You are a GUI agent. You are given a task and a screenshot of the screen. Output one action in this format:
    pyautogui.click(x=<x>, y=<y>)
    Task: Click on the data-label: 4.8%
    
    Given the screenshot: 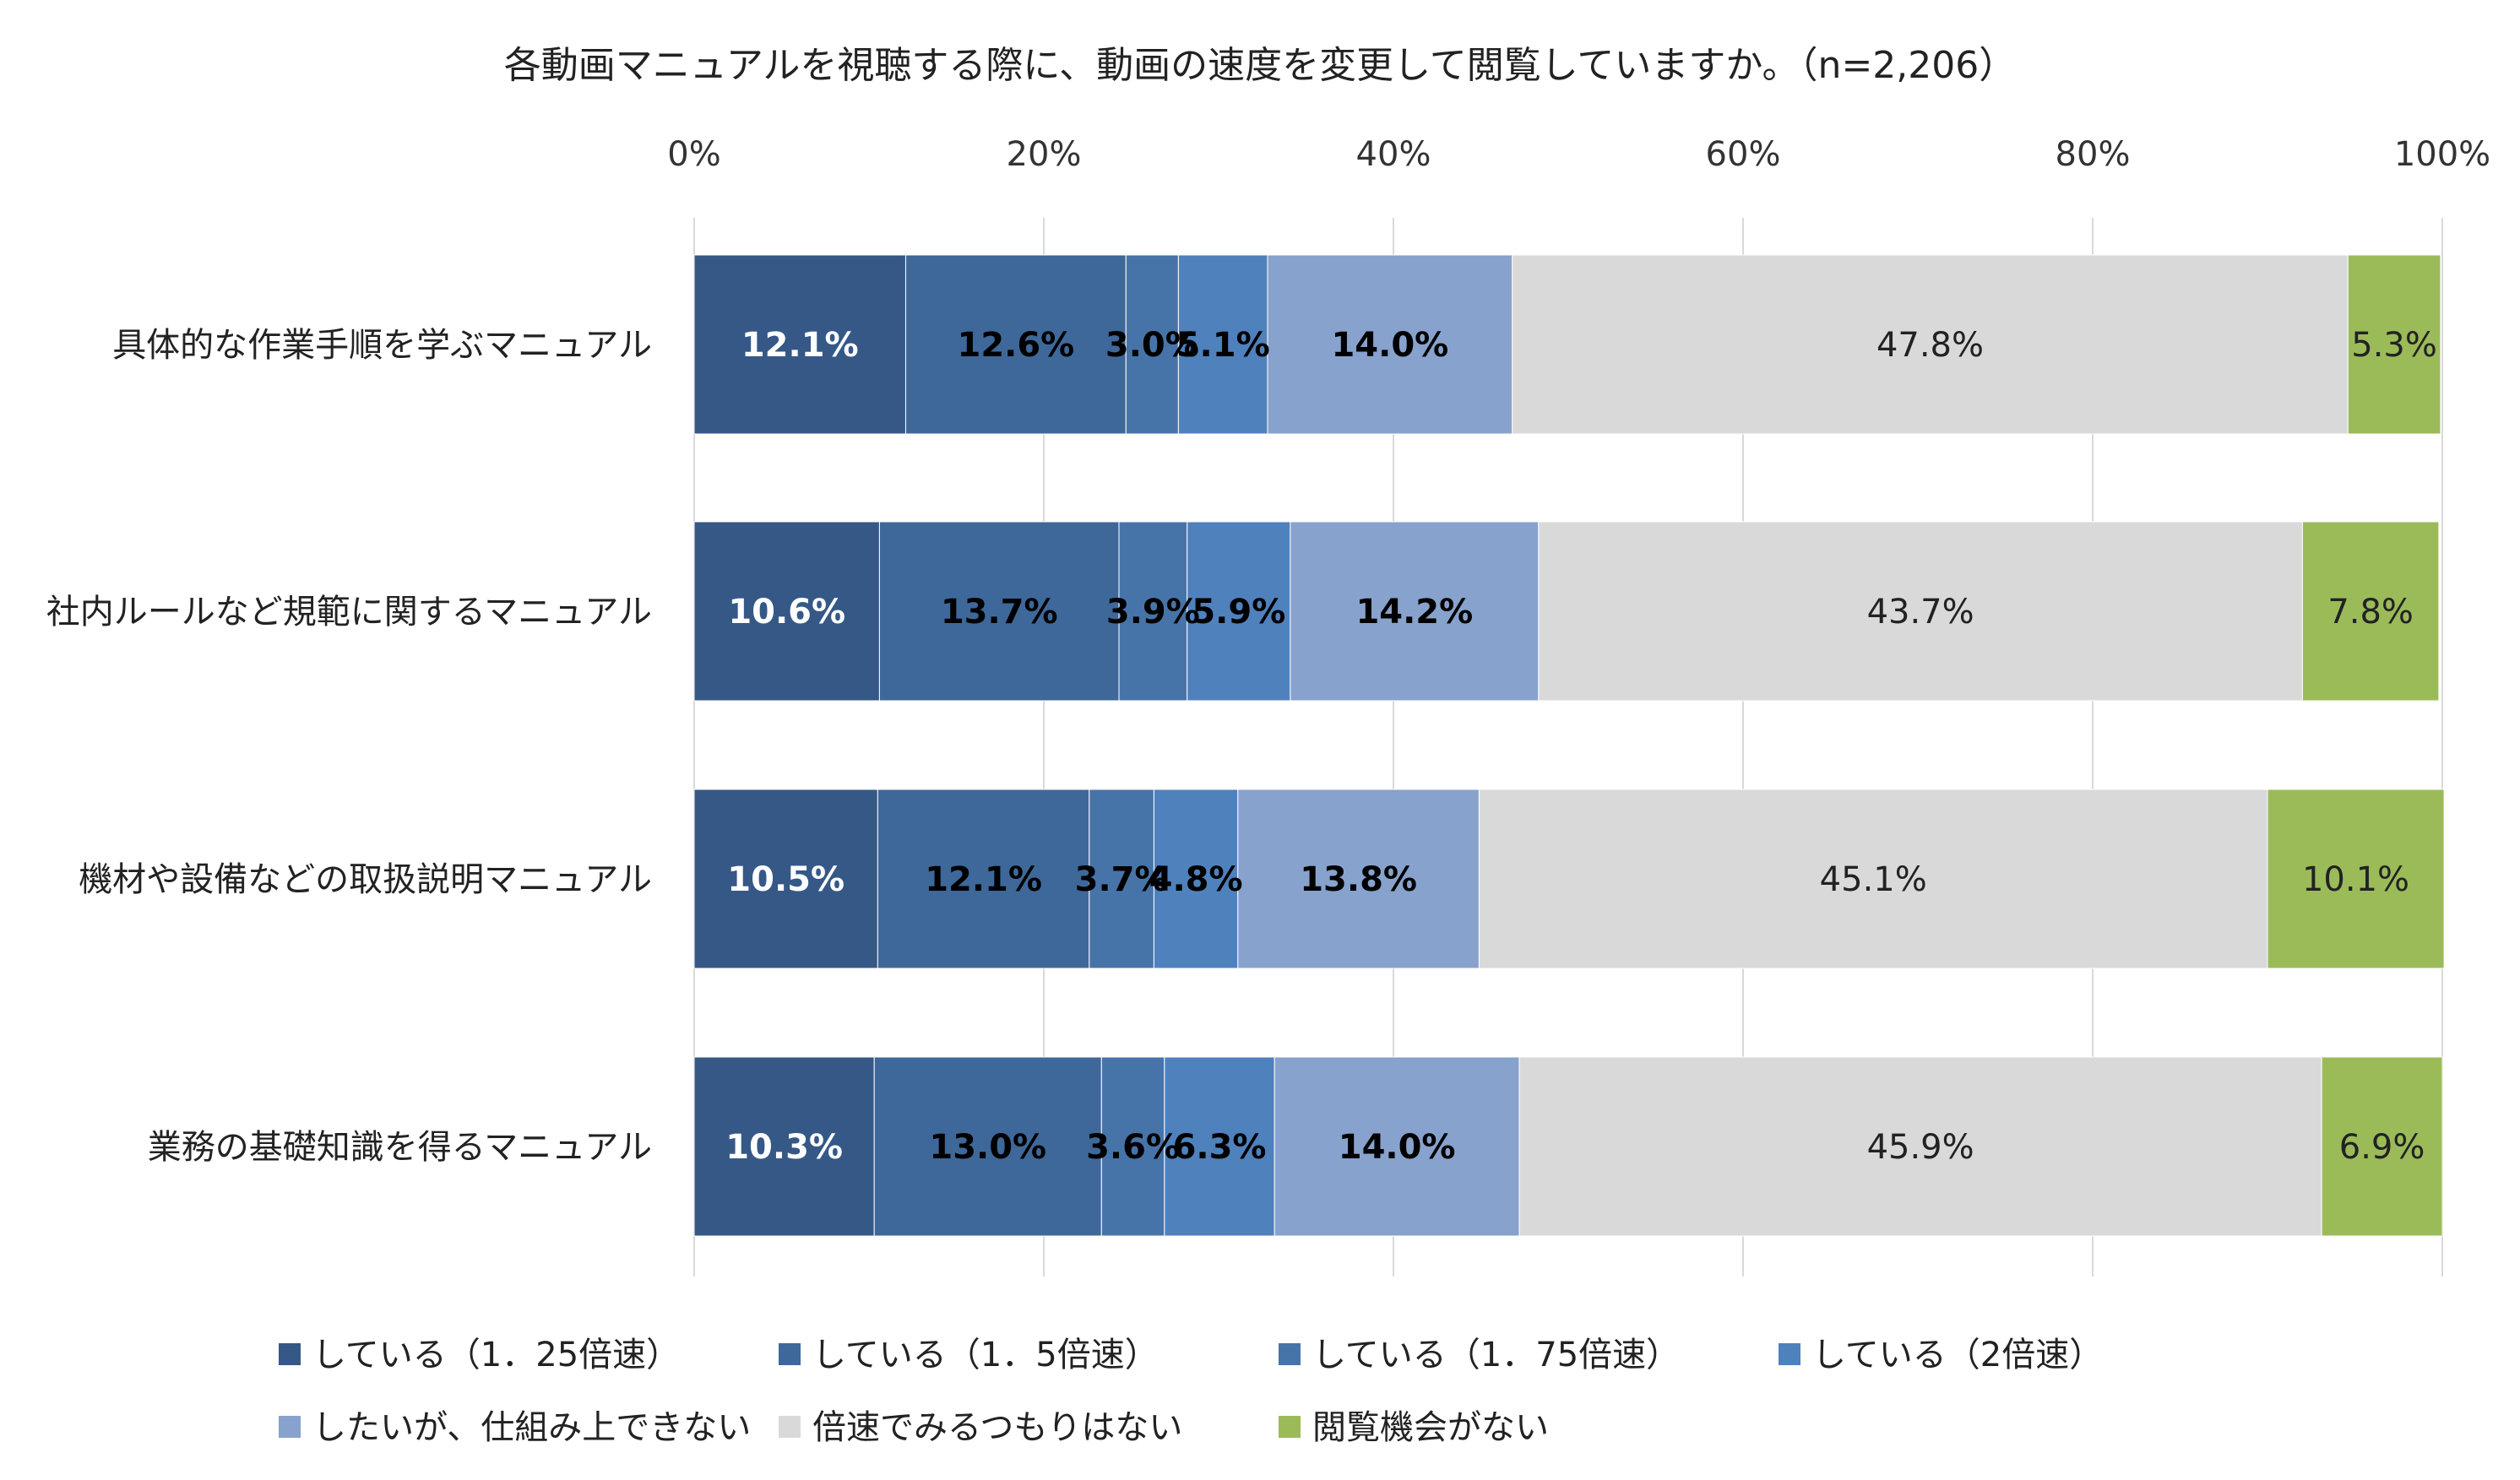 What is the action you would take?
    pyautogui.click(x=1196, y=879)
    